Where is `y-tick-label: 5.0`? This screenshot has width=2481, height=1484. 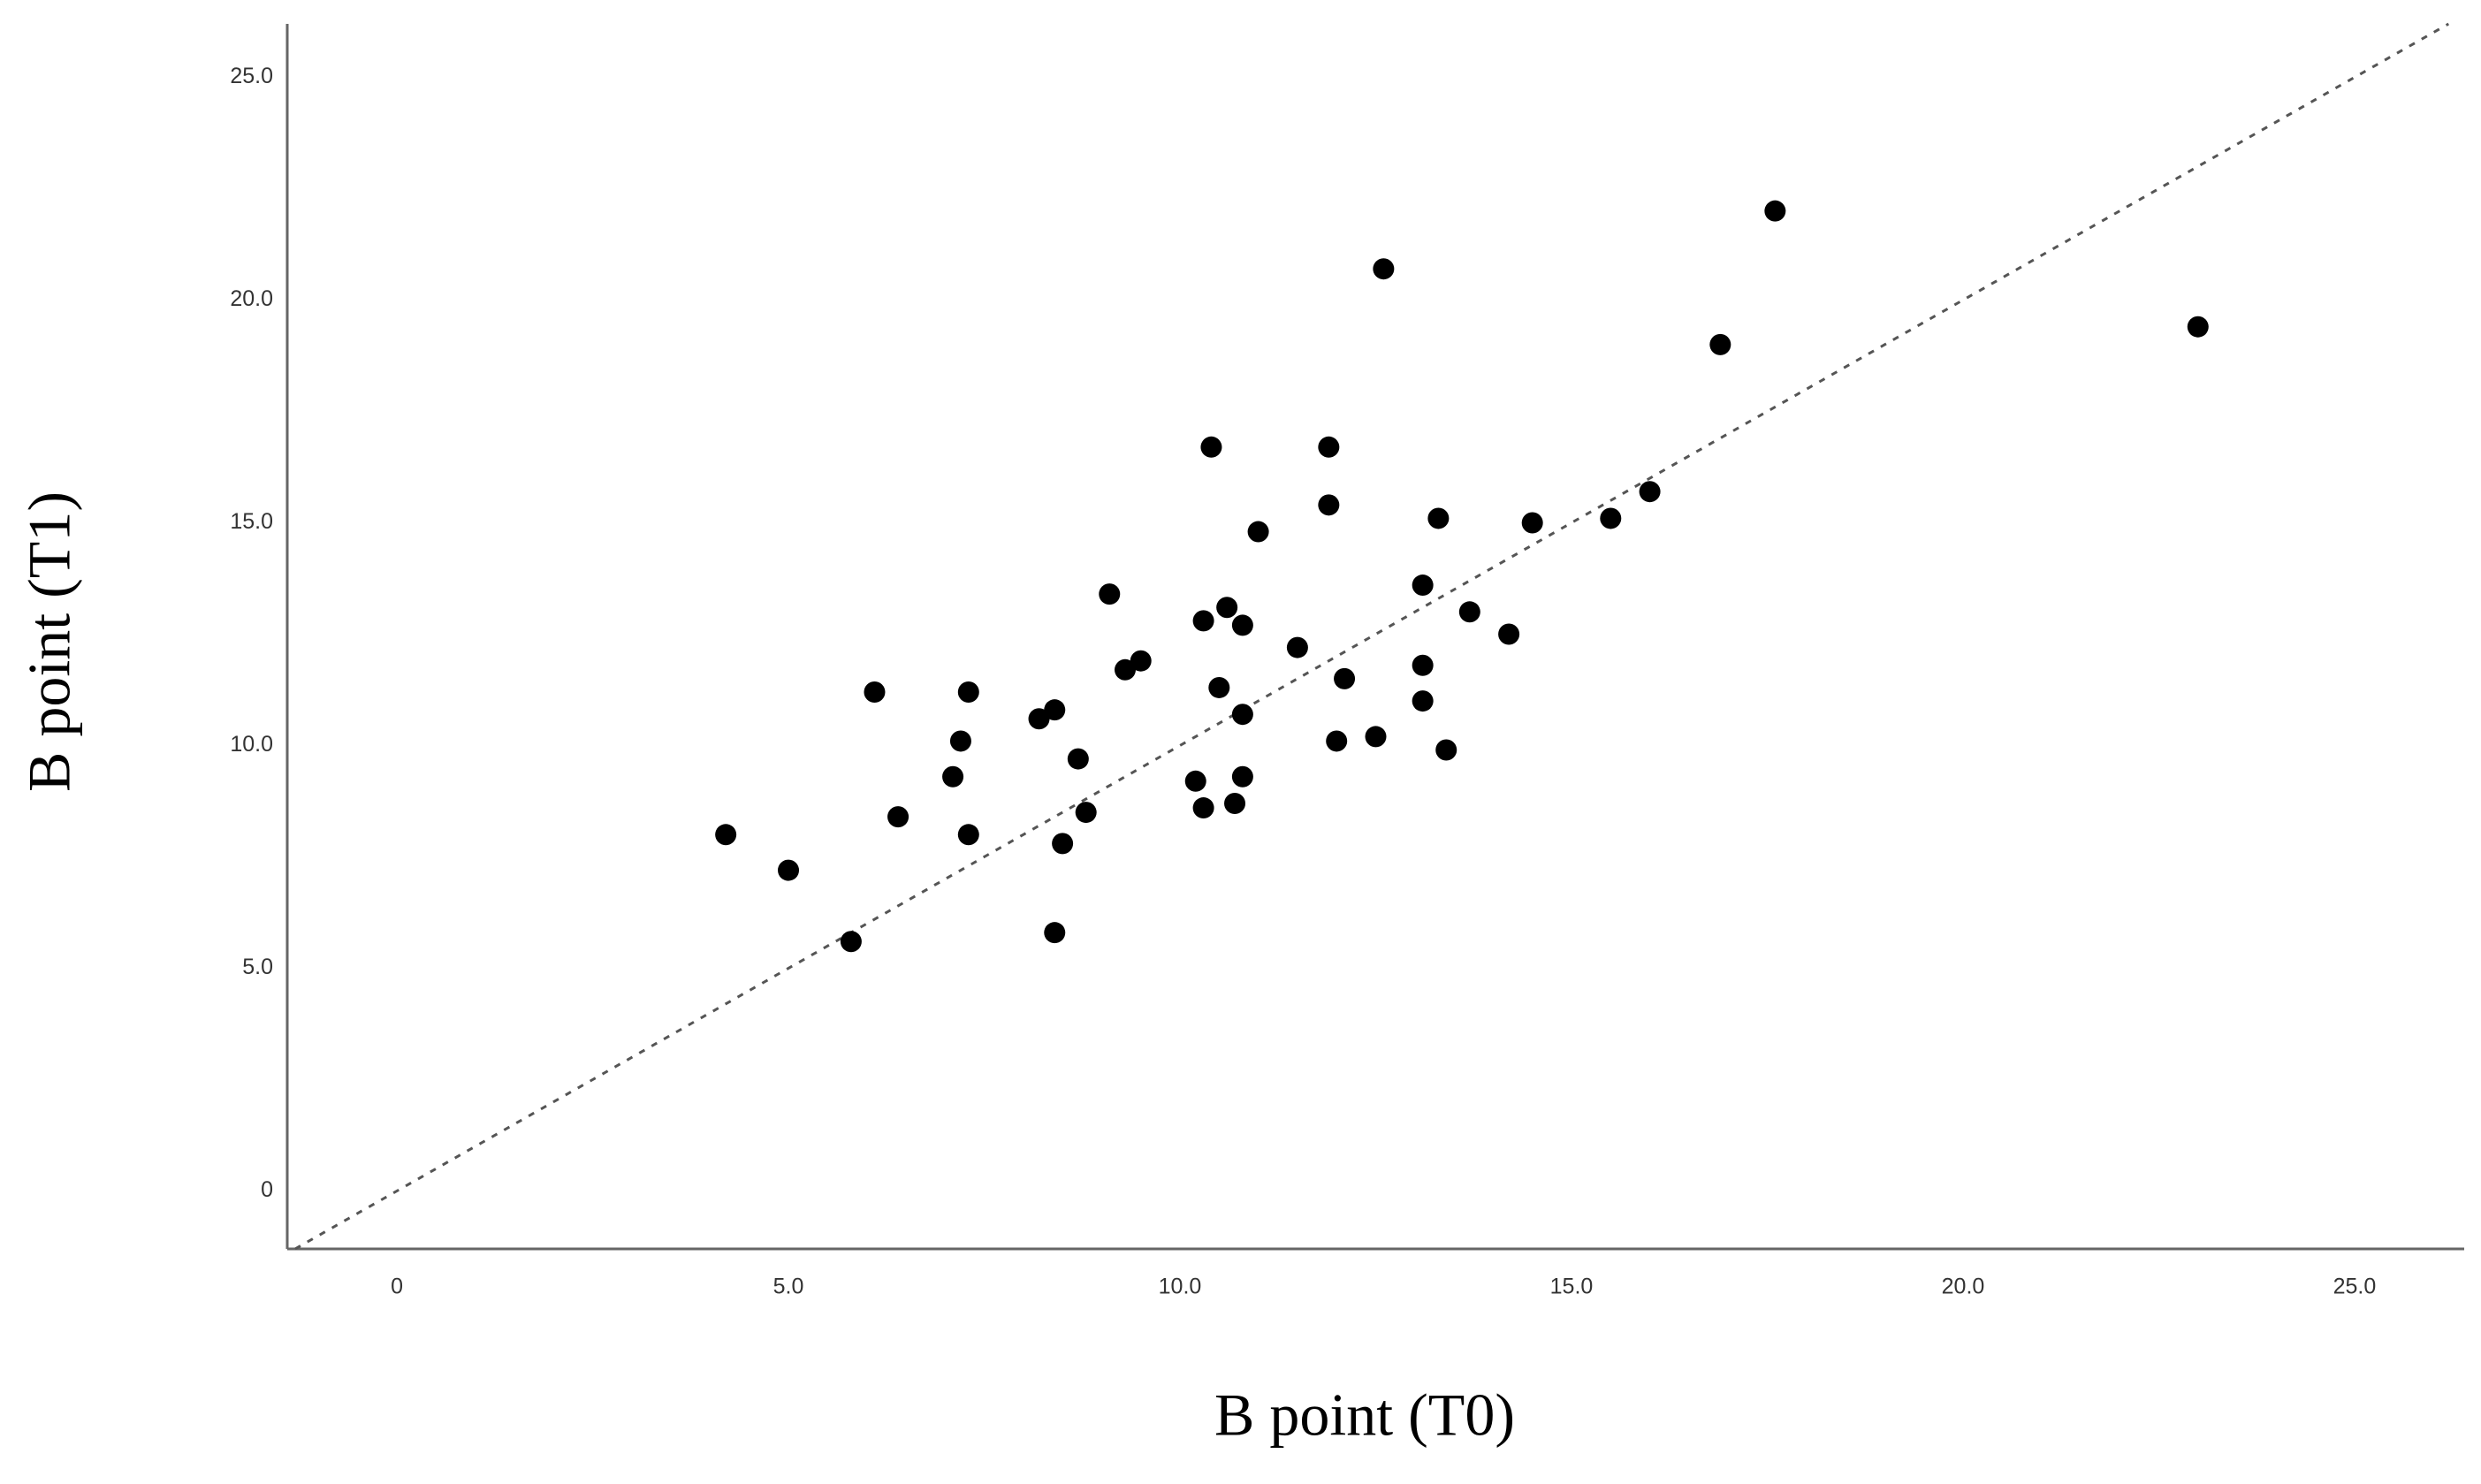 y-tick-label: 5.0 is located at coordinates (257, 967).